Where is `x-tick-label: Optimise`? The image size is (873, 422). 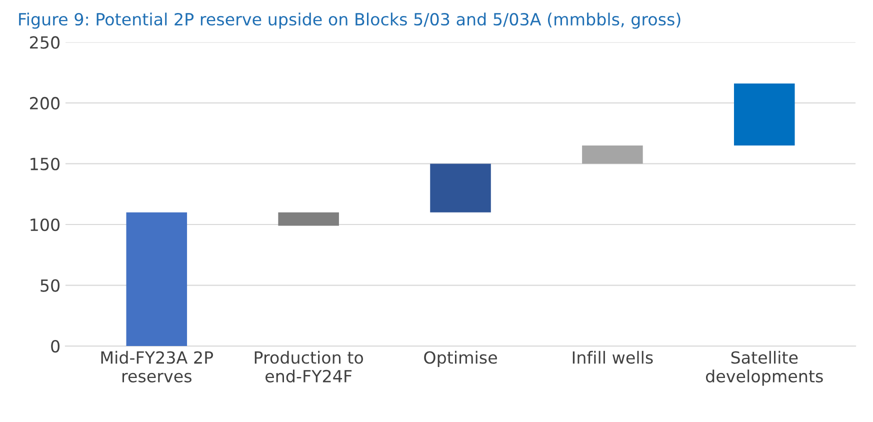
x-tick-label: Optimise is located at coordinates (460, 359).